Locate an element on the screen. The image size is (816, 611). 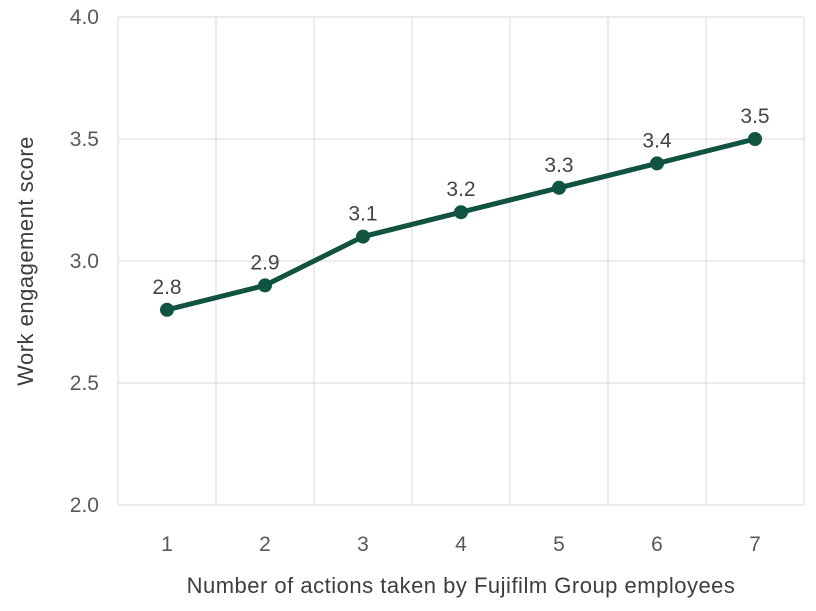
x-tick-label: 2 is located at coordinates (265, 544).